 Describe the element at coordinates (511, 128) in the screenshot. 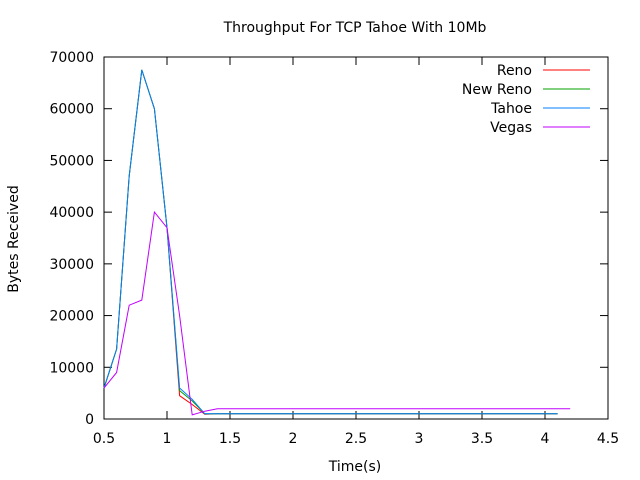

I see `legend-label-vegas: Vegas` at that location.